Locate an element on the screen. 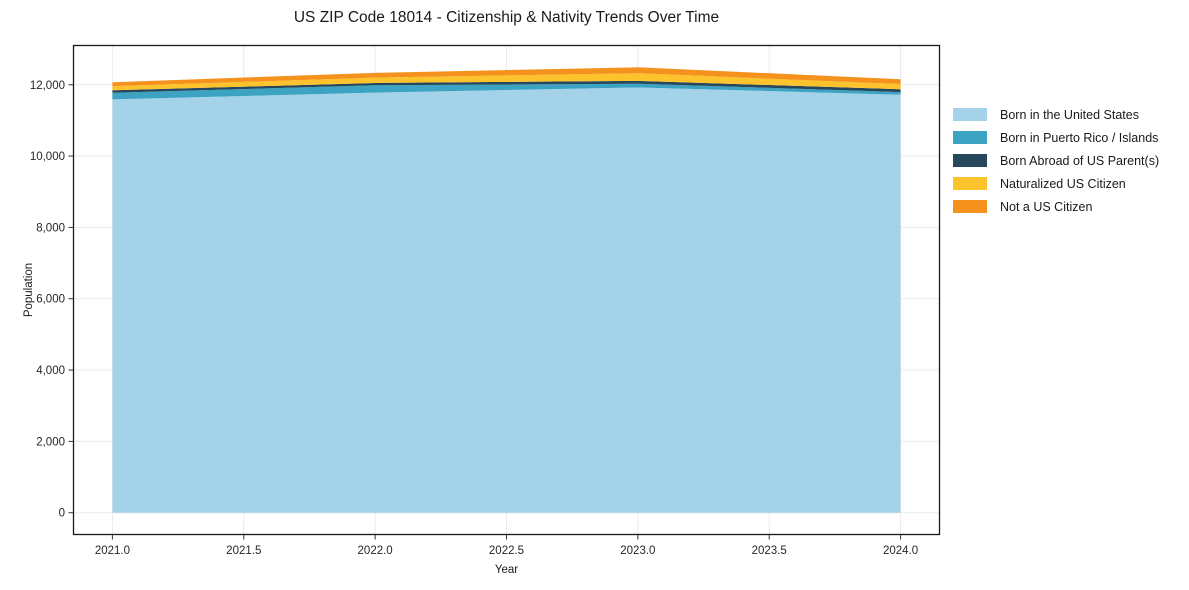 The width and height of the screenshot is (1189, 590). legend-swatch-born-abroad is located at coordinates (970, 160).